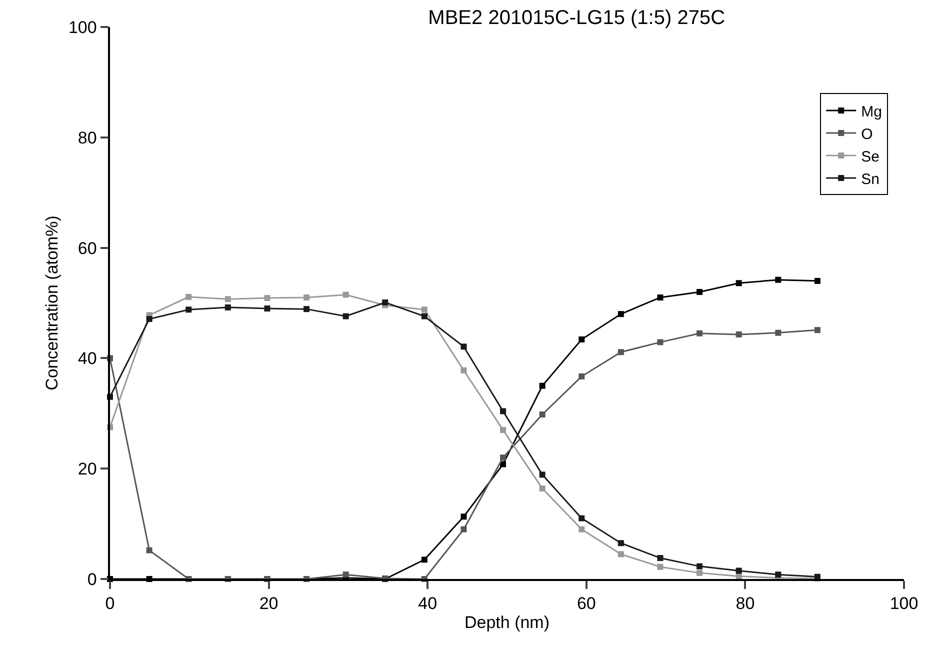  Describe the element at coordinates (586, 604) in the screenshot. I see `x-tick-label: 60` at that location.